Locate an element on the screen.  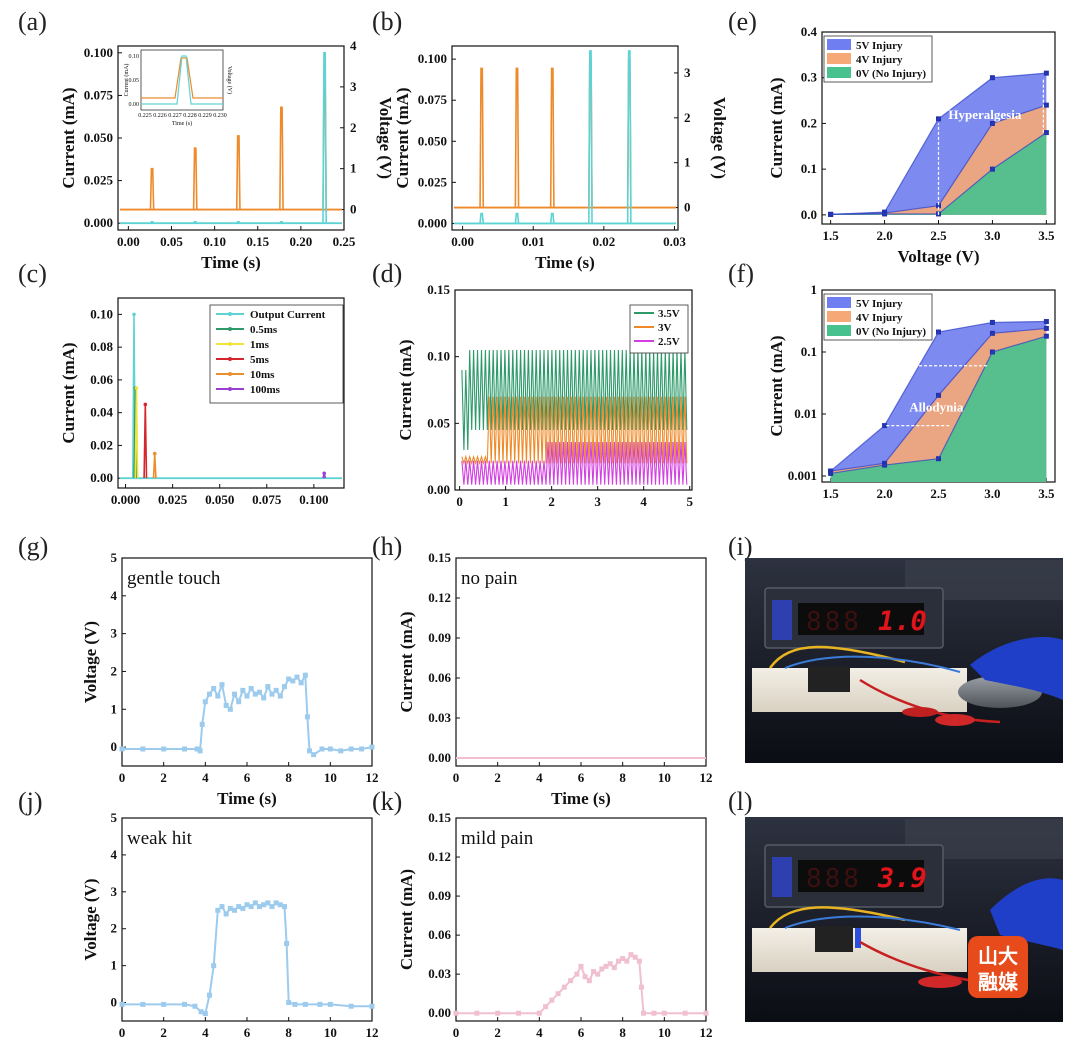
x-tick-label: 0.05 is located at coordinates (171, 241).